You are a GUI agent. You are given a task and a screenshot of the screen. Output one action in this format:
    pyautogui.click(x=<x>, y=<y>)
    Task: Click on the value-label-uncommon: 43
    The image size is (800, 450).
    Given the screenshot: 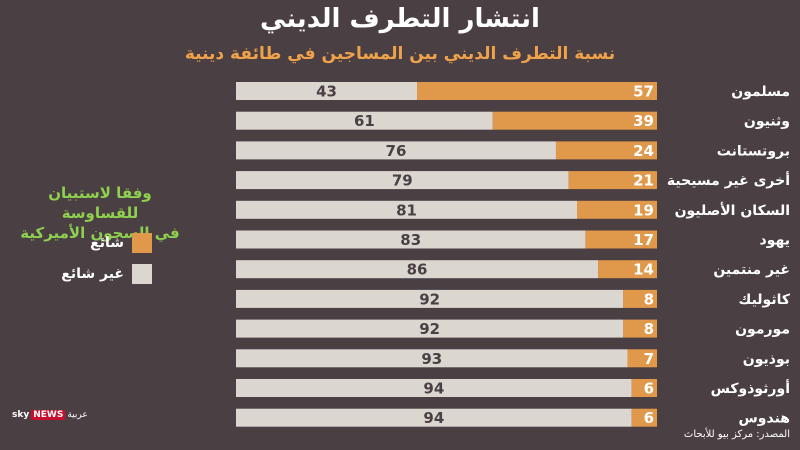 What is the action you would take?
    pyautogui.click(x=326, y=92)
    